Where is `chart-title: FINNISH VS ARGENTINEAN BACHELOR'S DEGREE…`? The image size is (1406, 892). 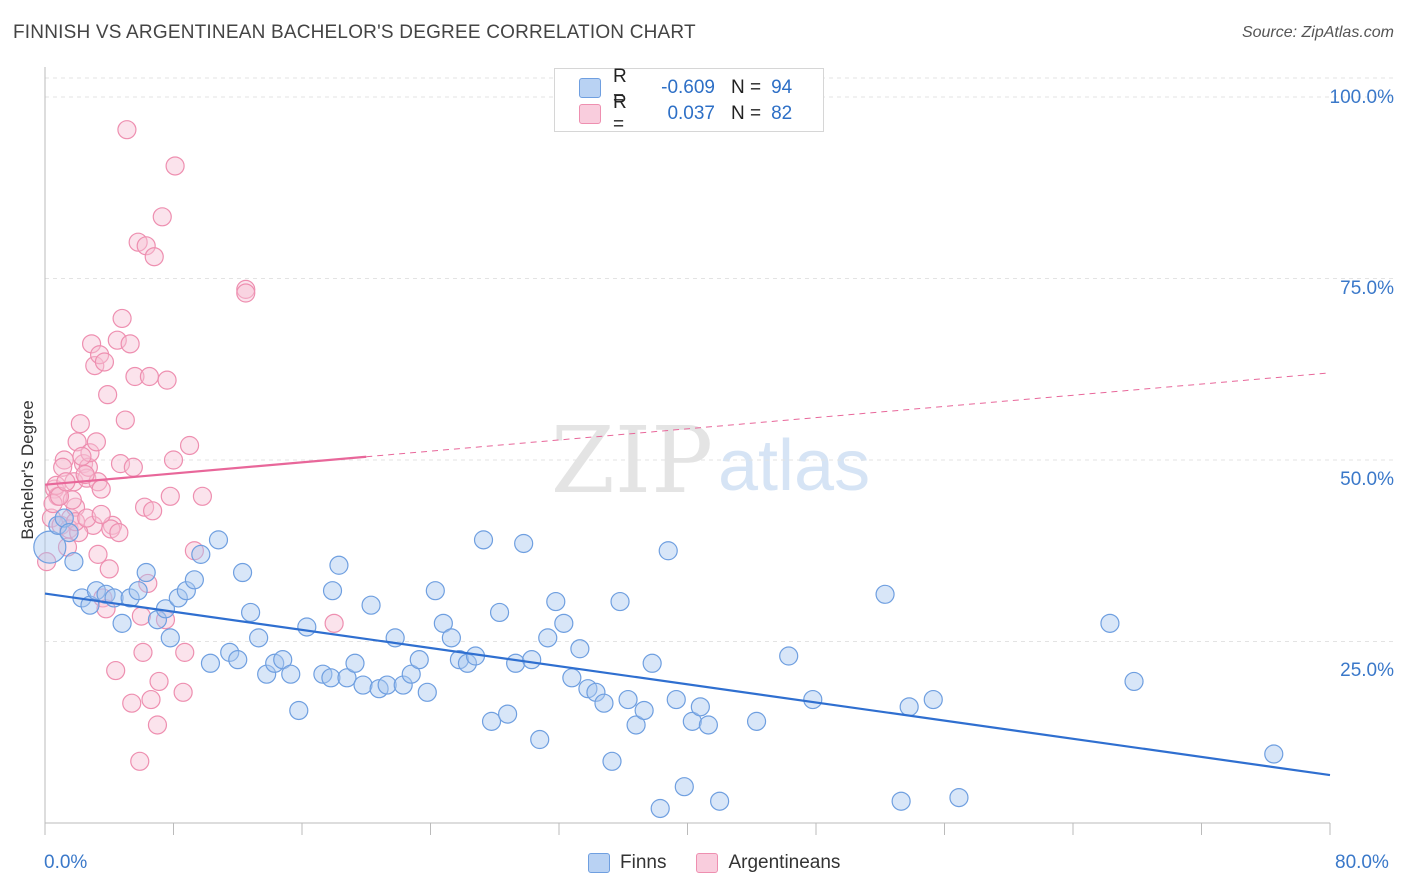 chart-title: FINNISH VS ARGENTINEAN BACHELOR'S DEGREE… is located at coordinates (354, 32).